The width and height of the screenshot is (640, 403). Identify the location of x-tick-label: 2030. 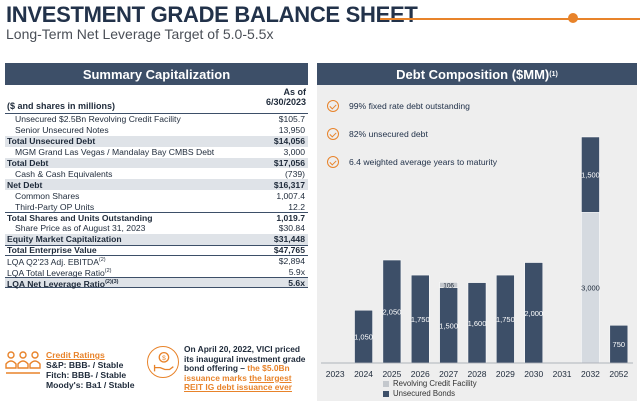
(533, 374).